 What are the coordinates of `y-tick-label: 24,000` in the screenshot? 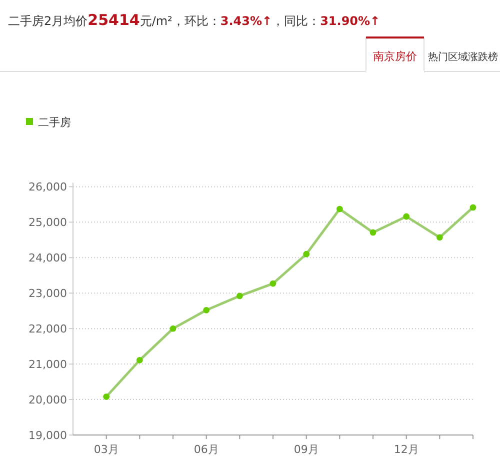 It's located at (47, 258).